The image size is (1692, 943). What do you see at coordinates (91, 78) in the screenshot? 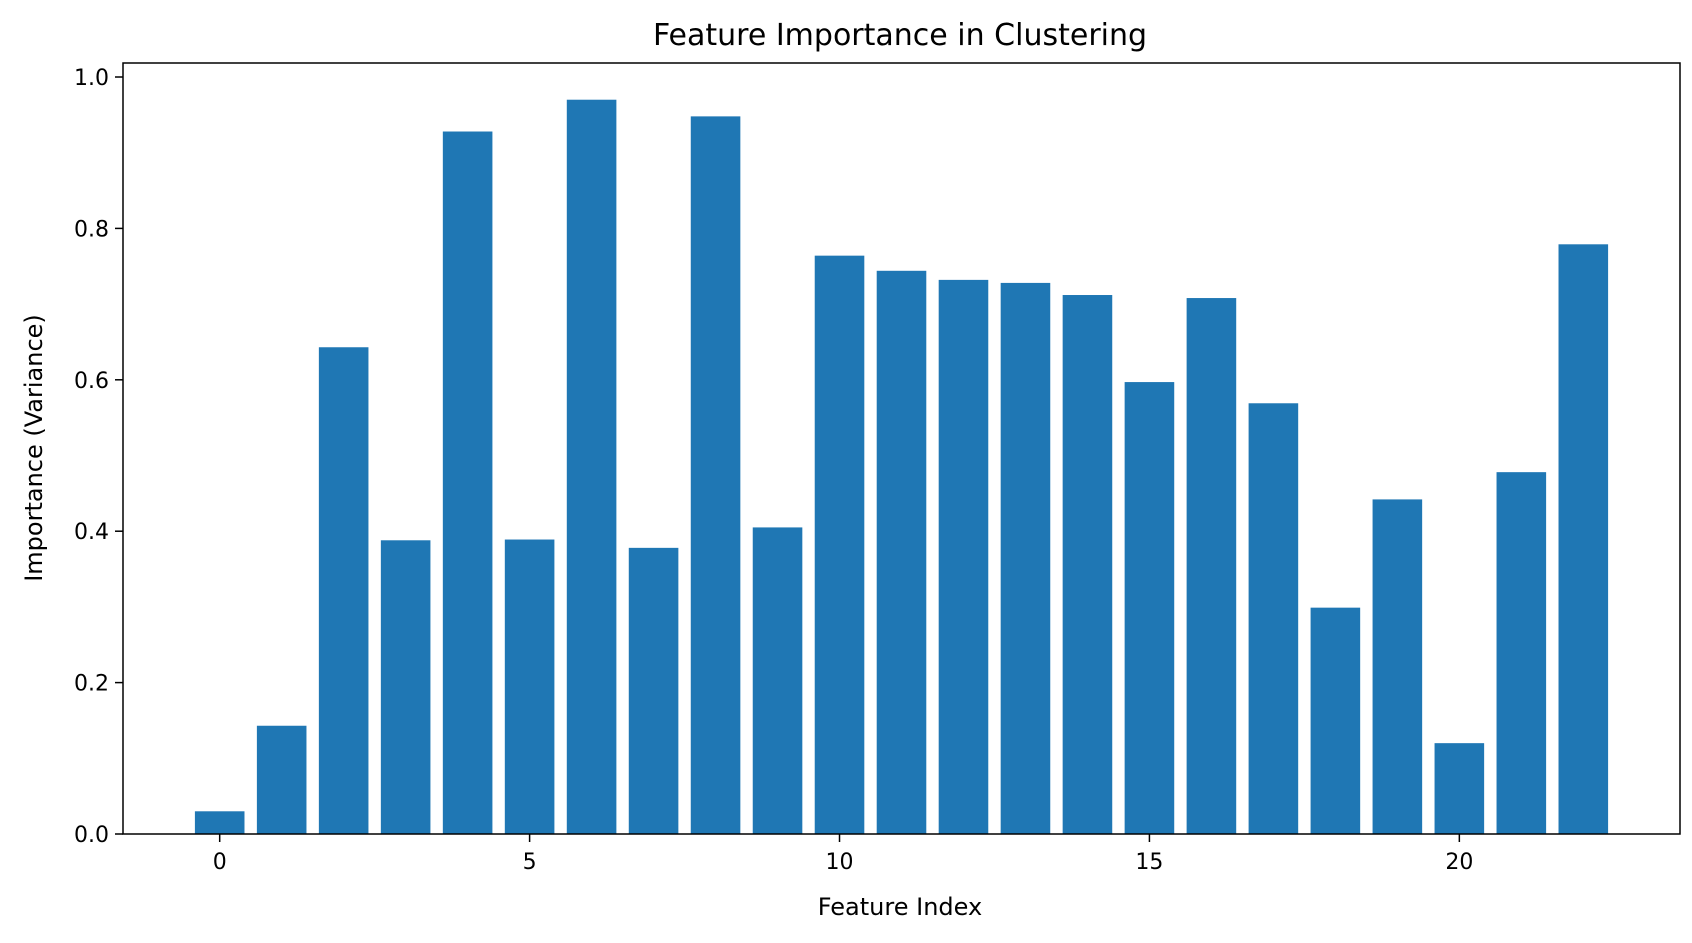
I see `y-tick-label: 1.0` at bounding box center [91, 78].